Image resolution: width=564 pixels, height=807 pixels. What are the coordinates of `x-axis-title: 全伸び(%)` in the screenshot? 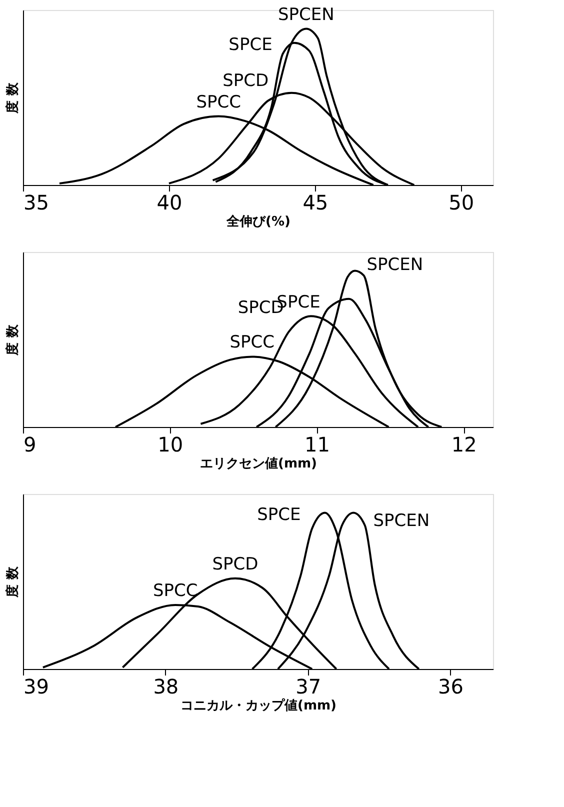 It's located at (258, 222).